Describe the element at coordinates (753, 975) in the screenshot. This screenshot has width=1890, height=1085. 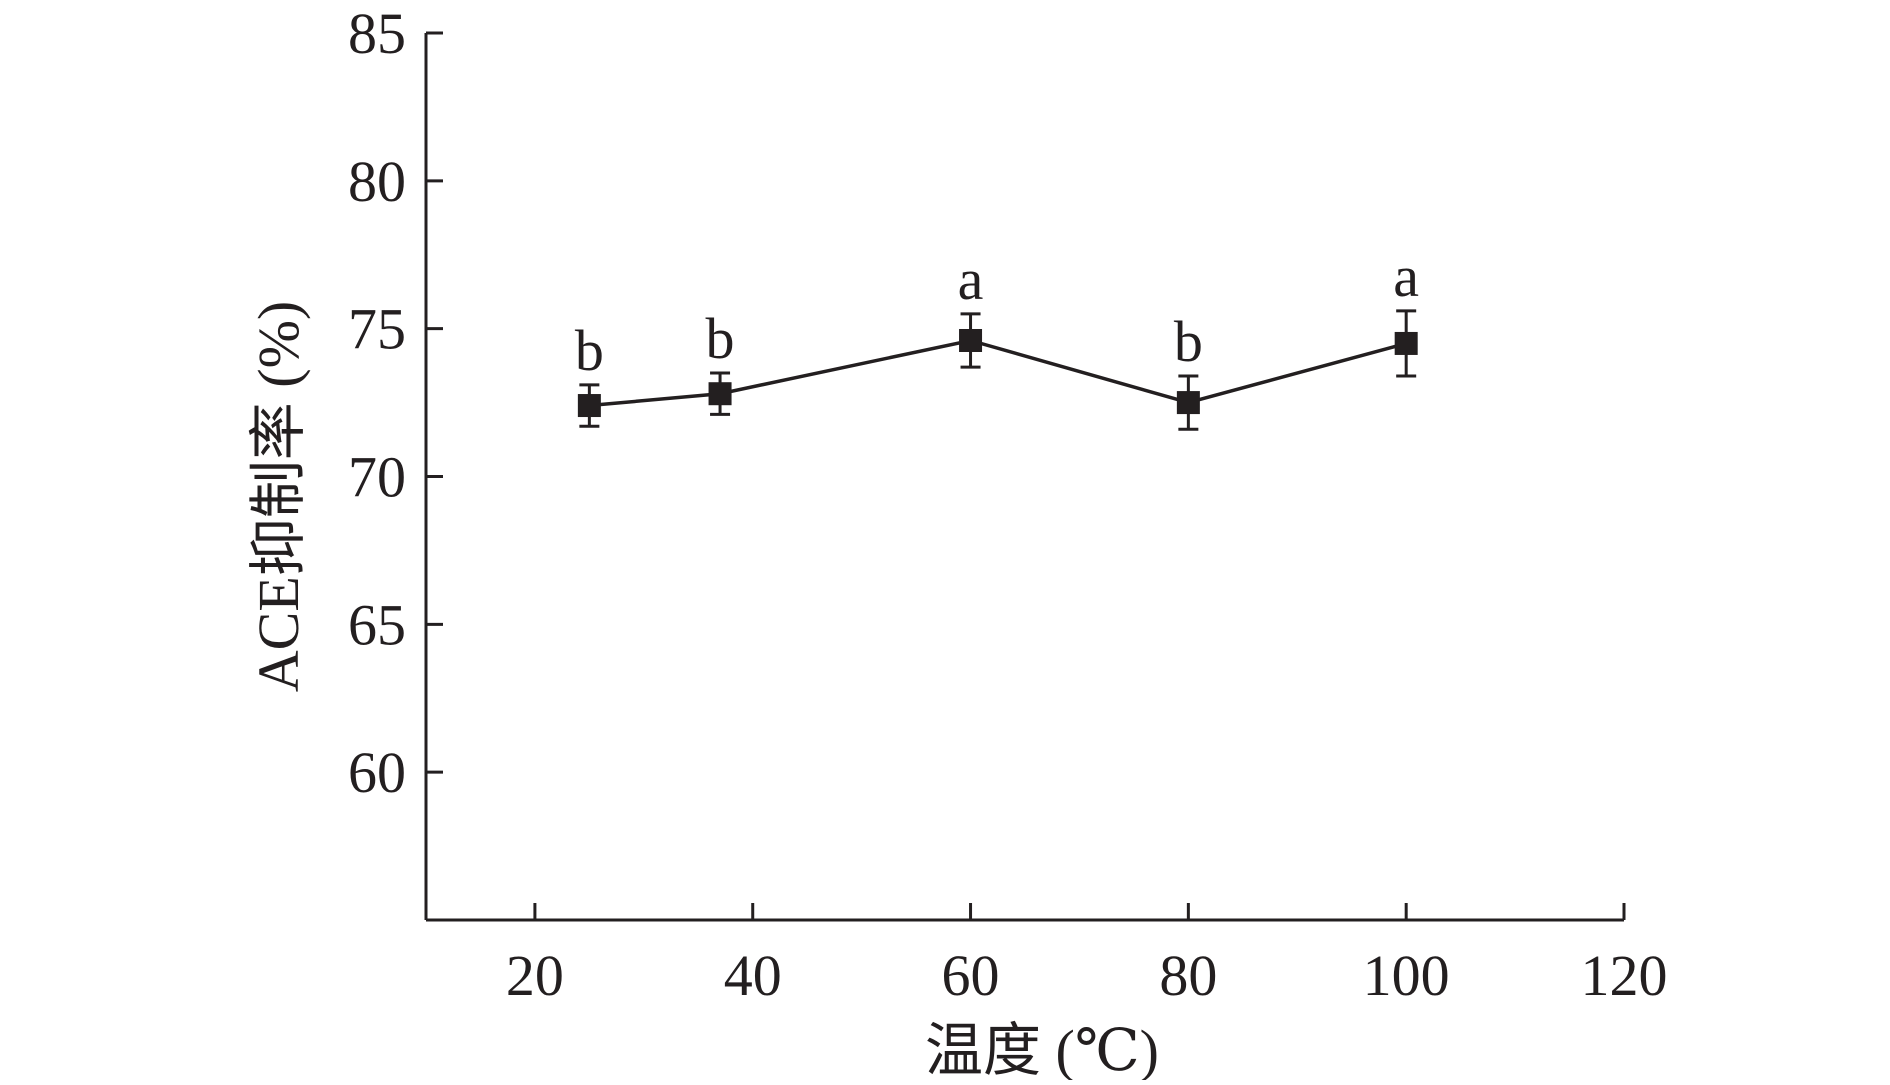
I see `x-tick-label: 40` at that location.